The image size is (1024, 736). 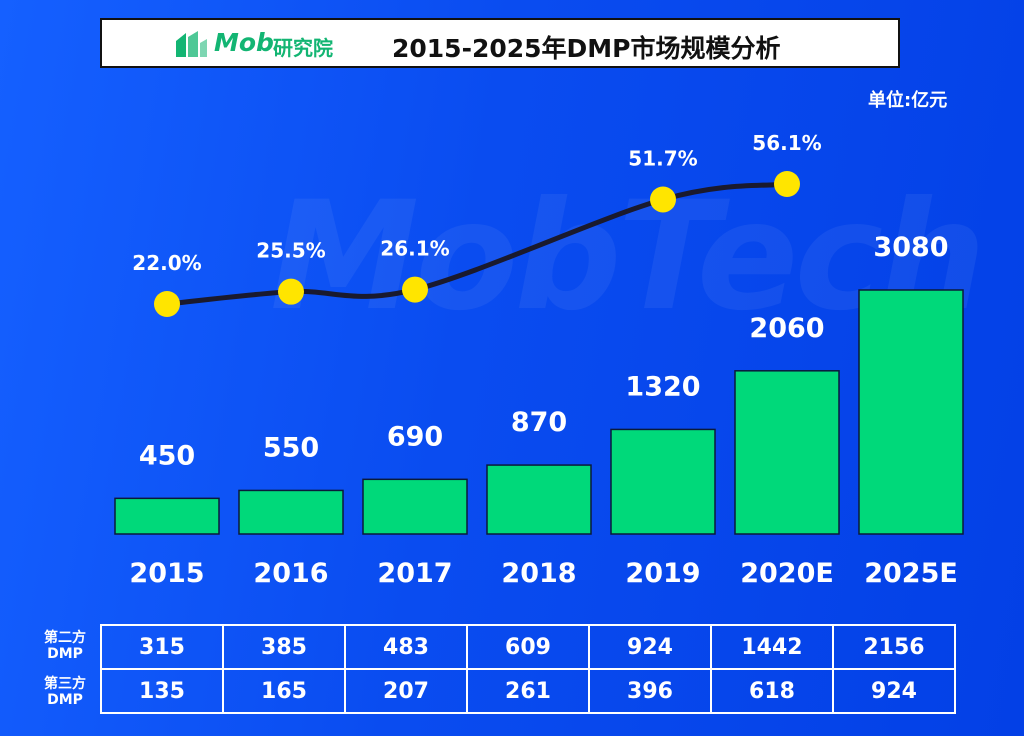 I want to click on table-cell: 483, so click(x=406, y=647).